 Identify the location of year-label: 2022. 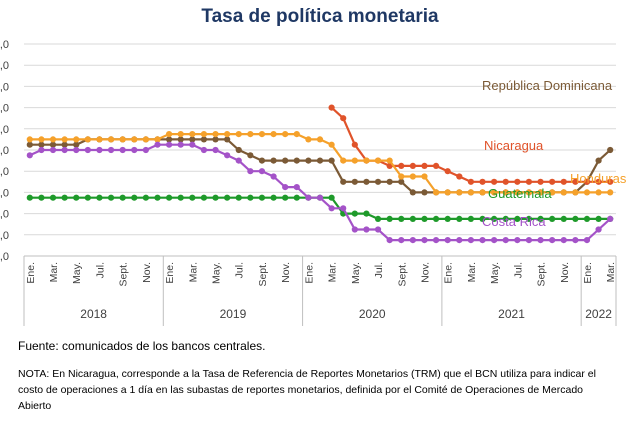
(598, 314).